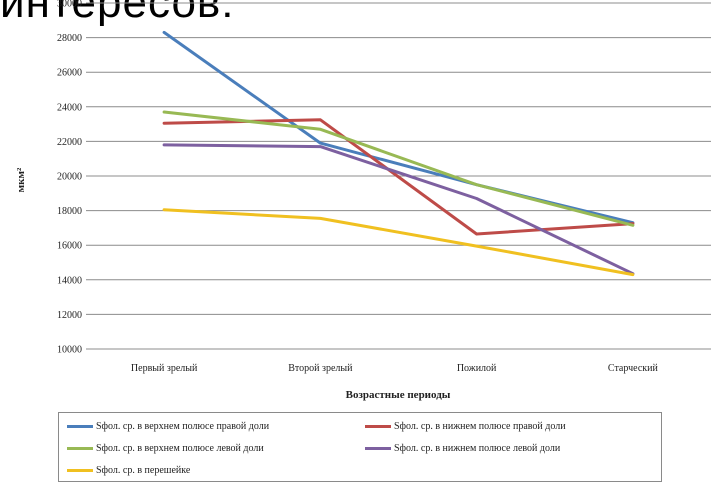 This screenshot has width=722, height=483. I want to click on y-tick-label: 18000, so click(69, 211).